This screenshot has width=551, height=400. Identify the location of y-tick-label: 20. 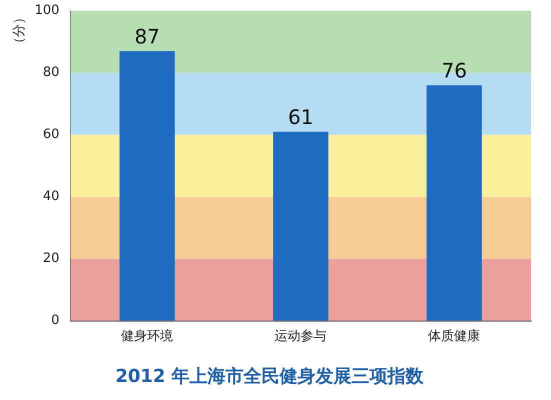
(51, 258).